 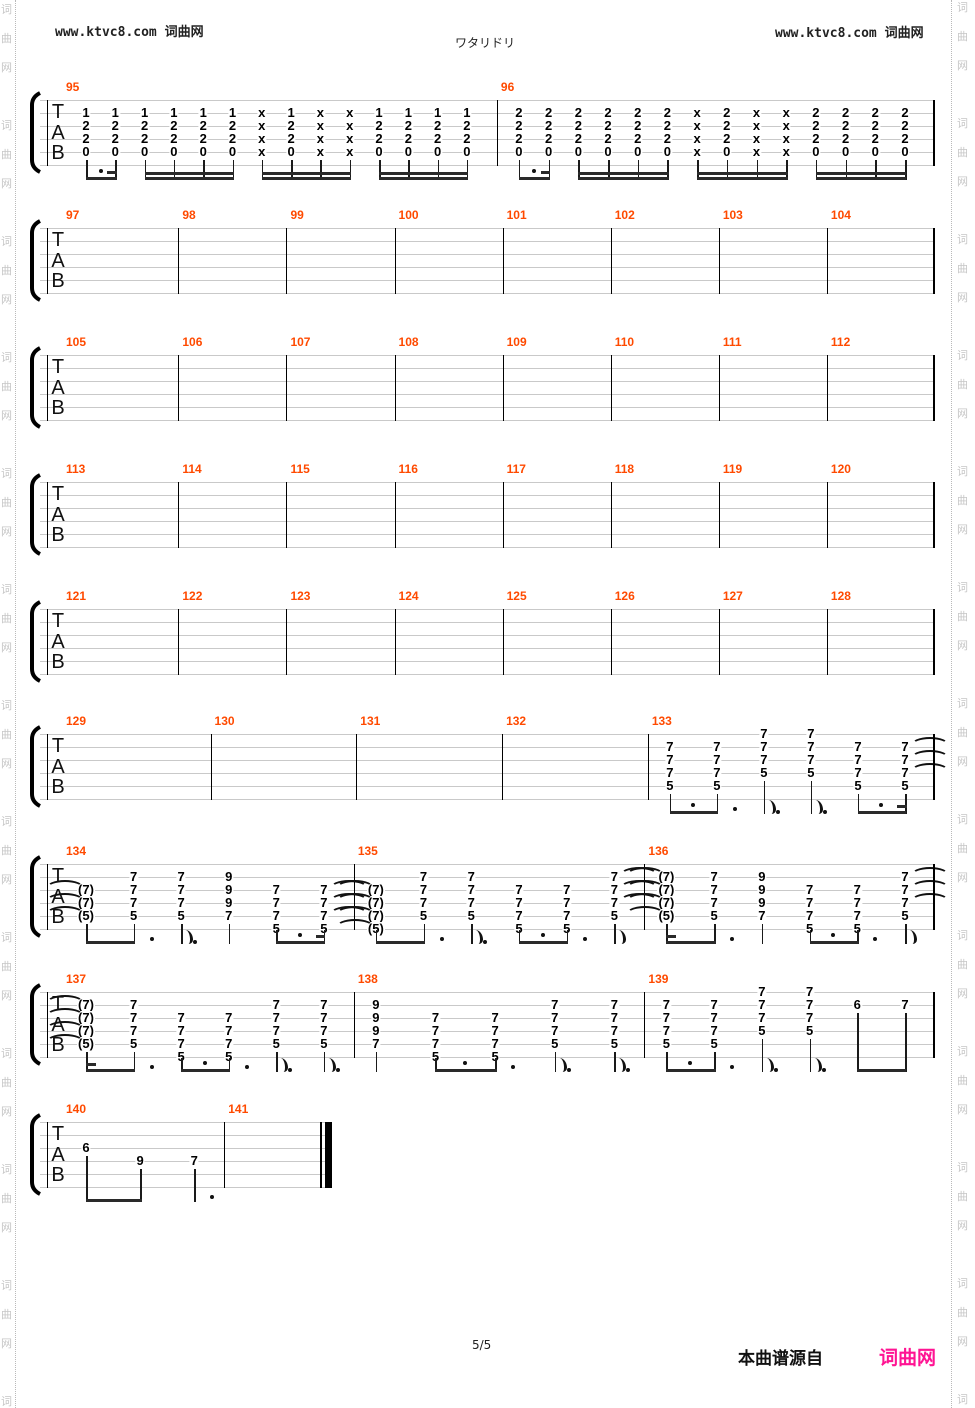 I want to click on measure-number: 105, so click(x=76, y=342).